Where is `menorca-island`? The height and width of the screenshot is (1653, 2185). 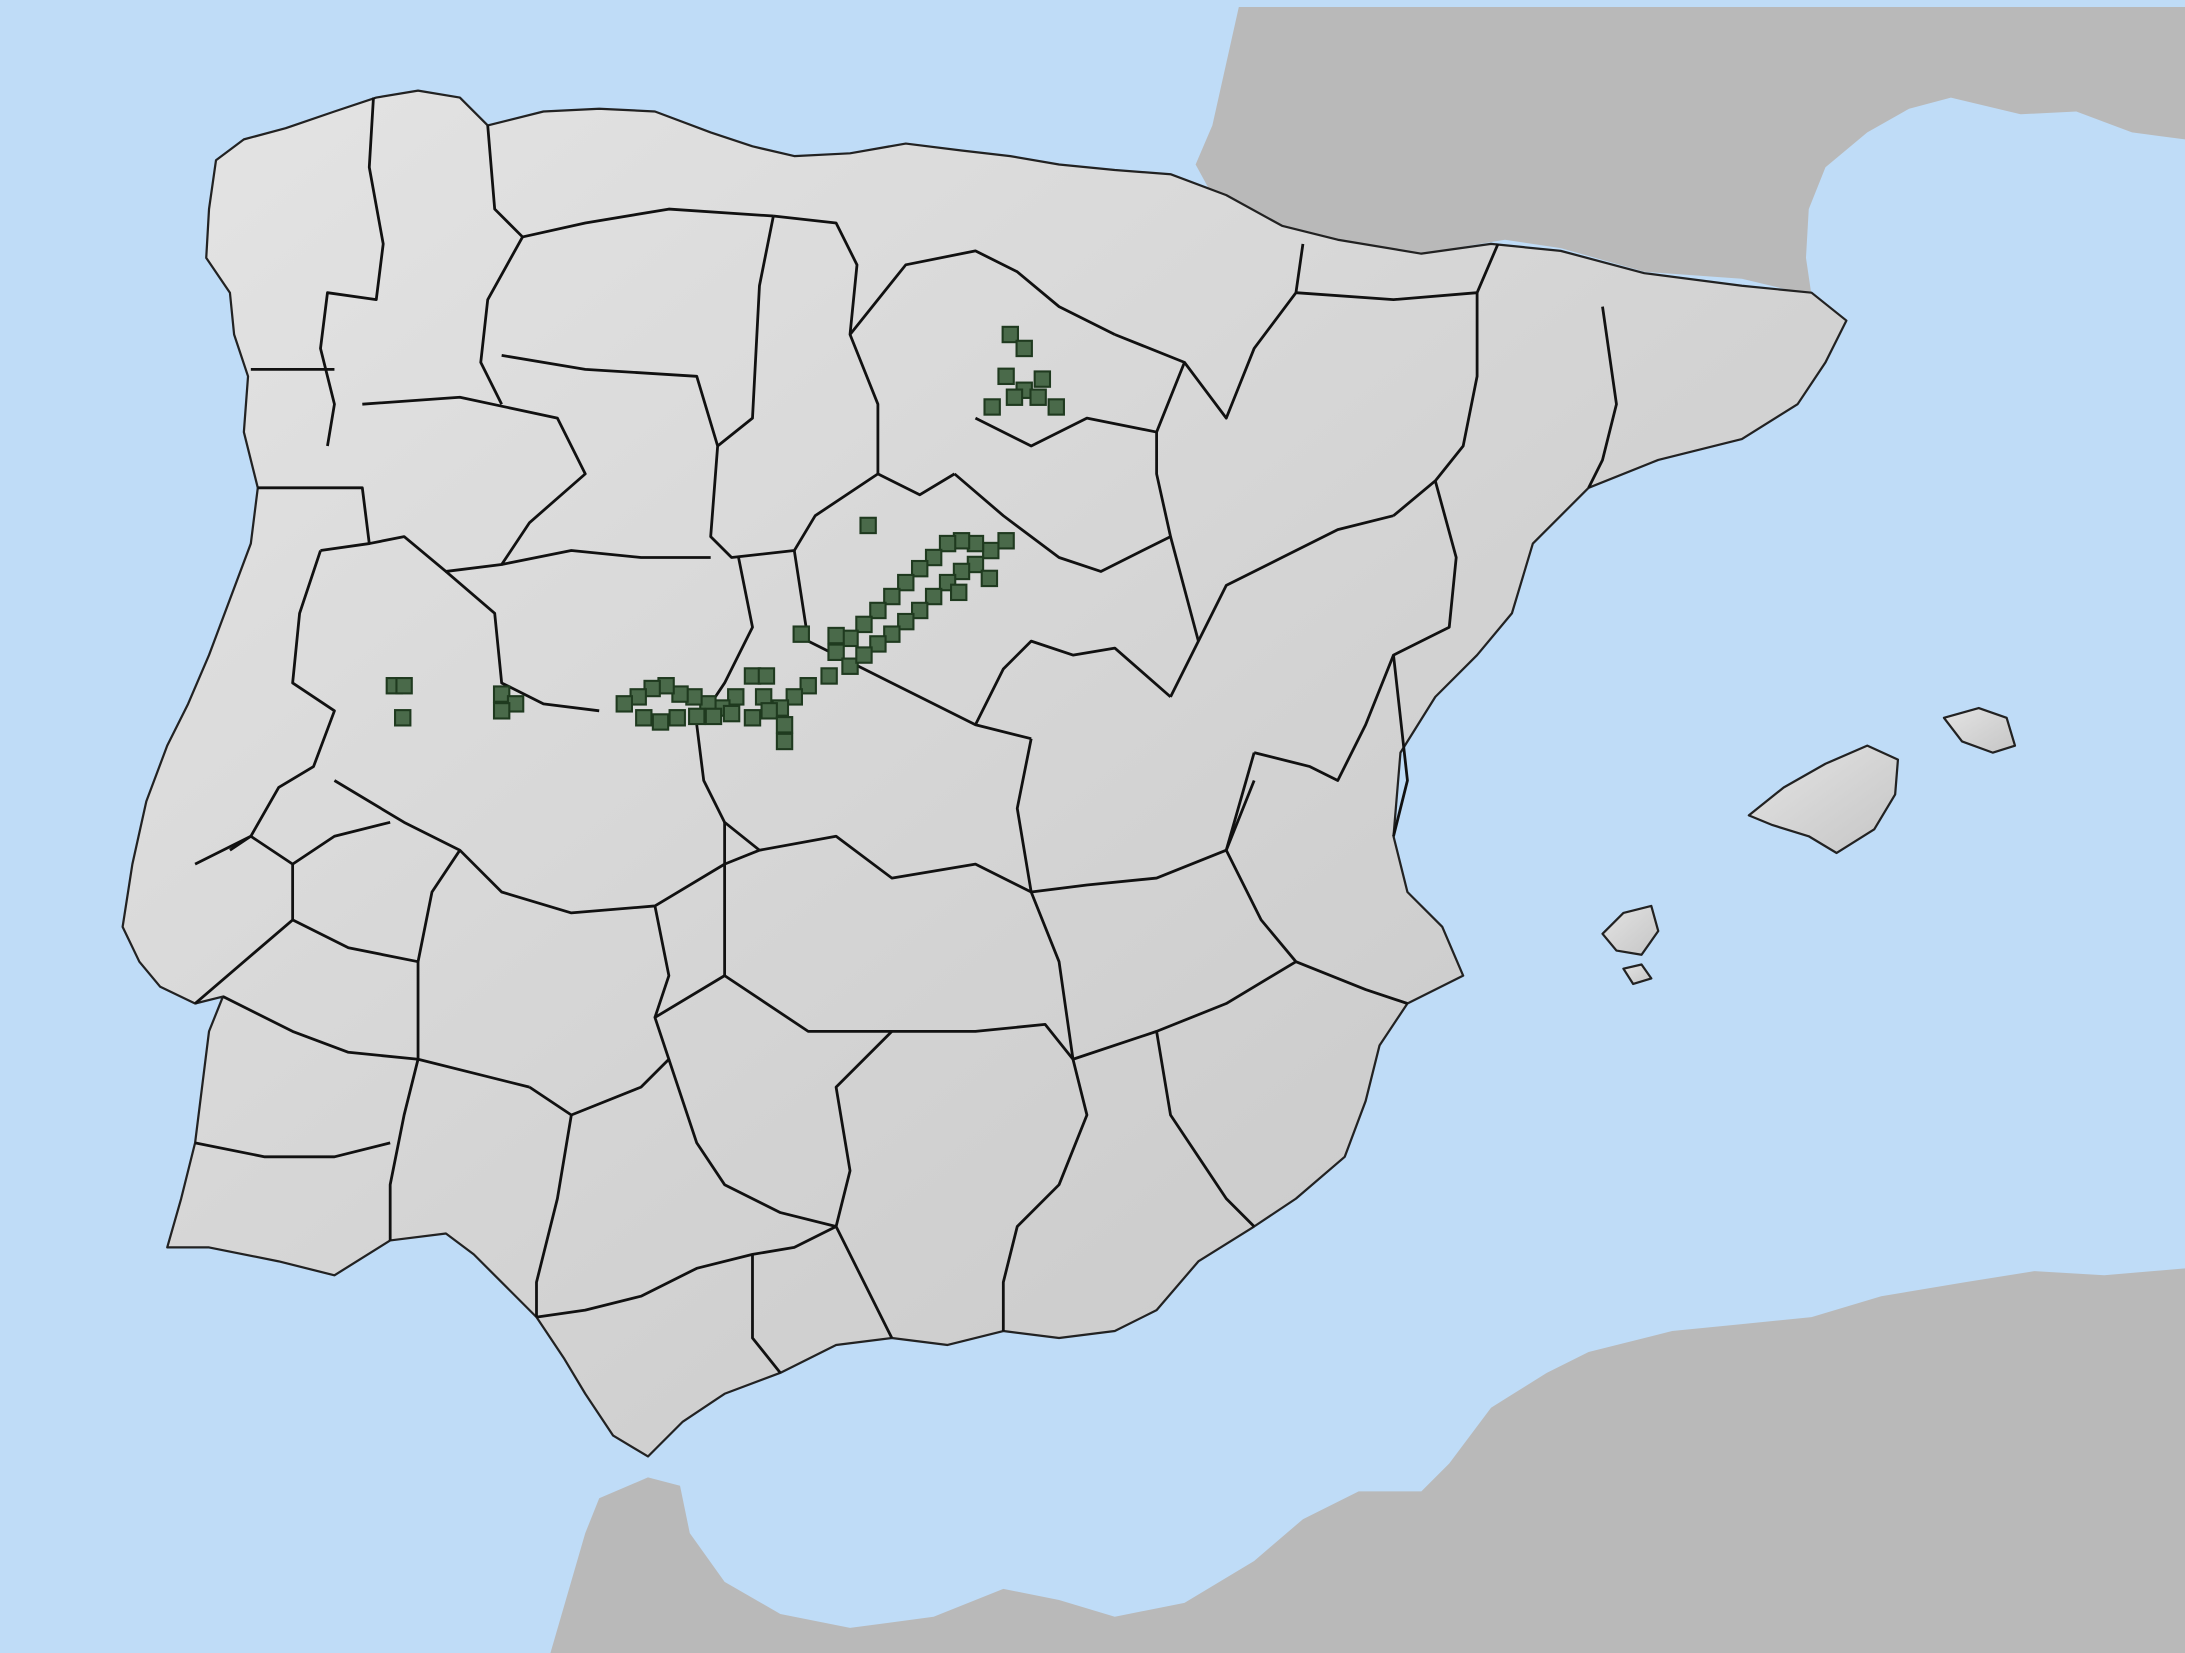 menorca-island is located at coordinates (1979, 730).